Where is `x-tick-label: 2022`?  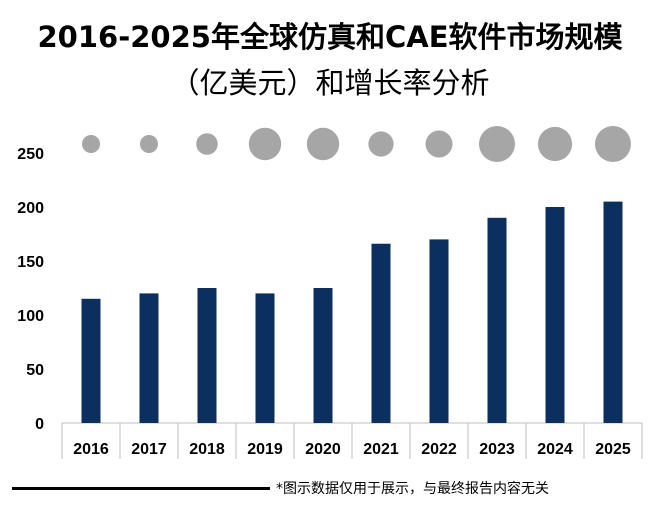 x-tick-label: 2022 is located at coordinates (439, 449).